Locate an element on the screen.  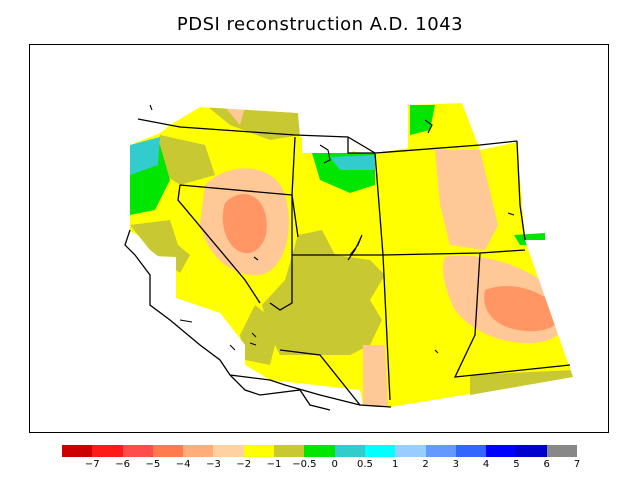
legend-tick-label: 3 is located at coordinates (455, 464).